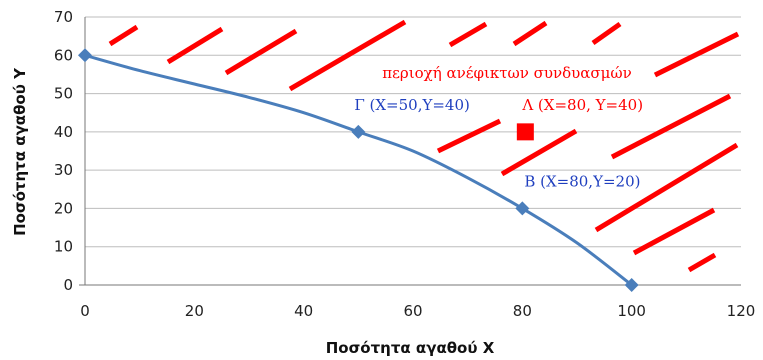 The image size is (763, 360). What do you see at coordinates (741, 311) in the screenshot?
I see `x-tick-label: 120` at bounding box center [741, 311].